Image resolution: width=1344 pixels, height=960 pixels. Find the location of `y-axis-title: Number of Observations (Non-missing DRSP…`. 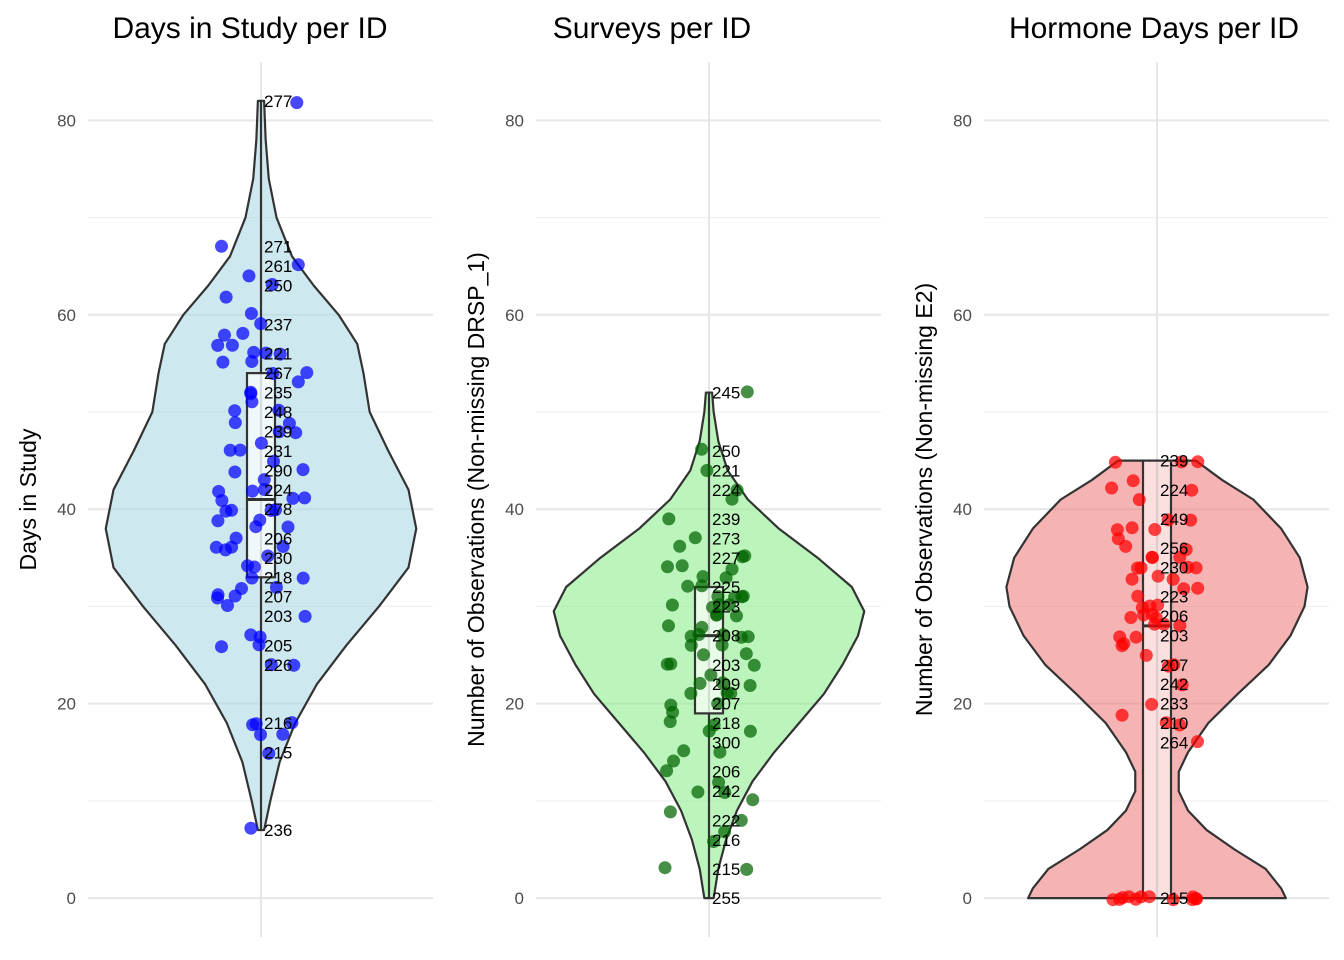

y-axis-title: Number of Observations (Non-missing DRSP… is located at coordinates (476, 499).